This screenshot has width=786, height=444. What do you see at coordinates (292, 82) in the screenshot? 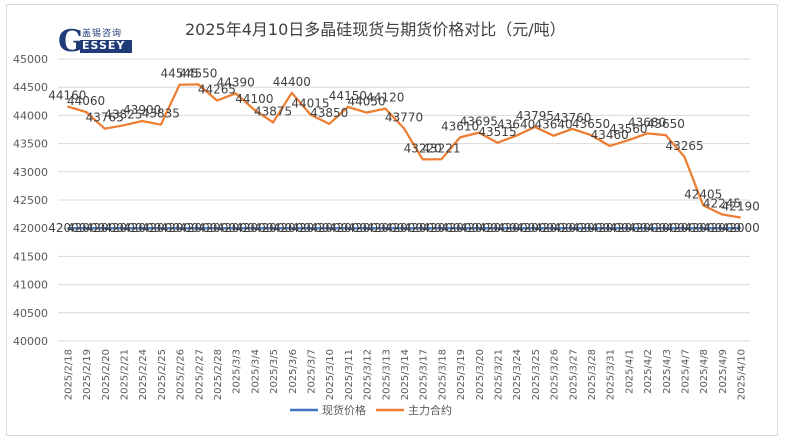
I see `data-label: 44400` at bounding box center [292, 82].